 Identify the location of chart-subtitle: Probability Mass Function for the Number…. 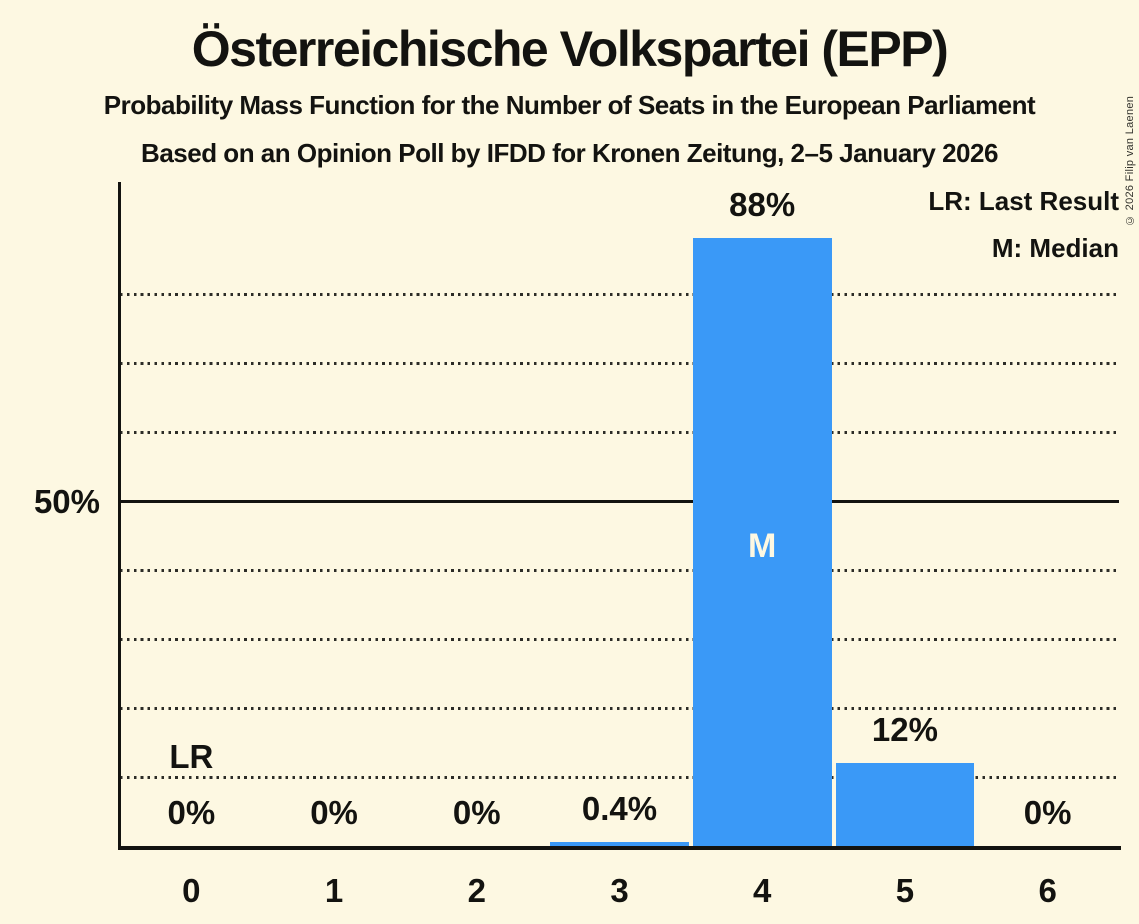
(569, 105).